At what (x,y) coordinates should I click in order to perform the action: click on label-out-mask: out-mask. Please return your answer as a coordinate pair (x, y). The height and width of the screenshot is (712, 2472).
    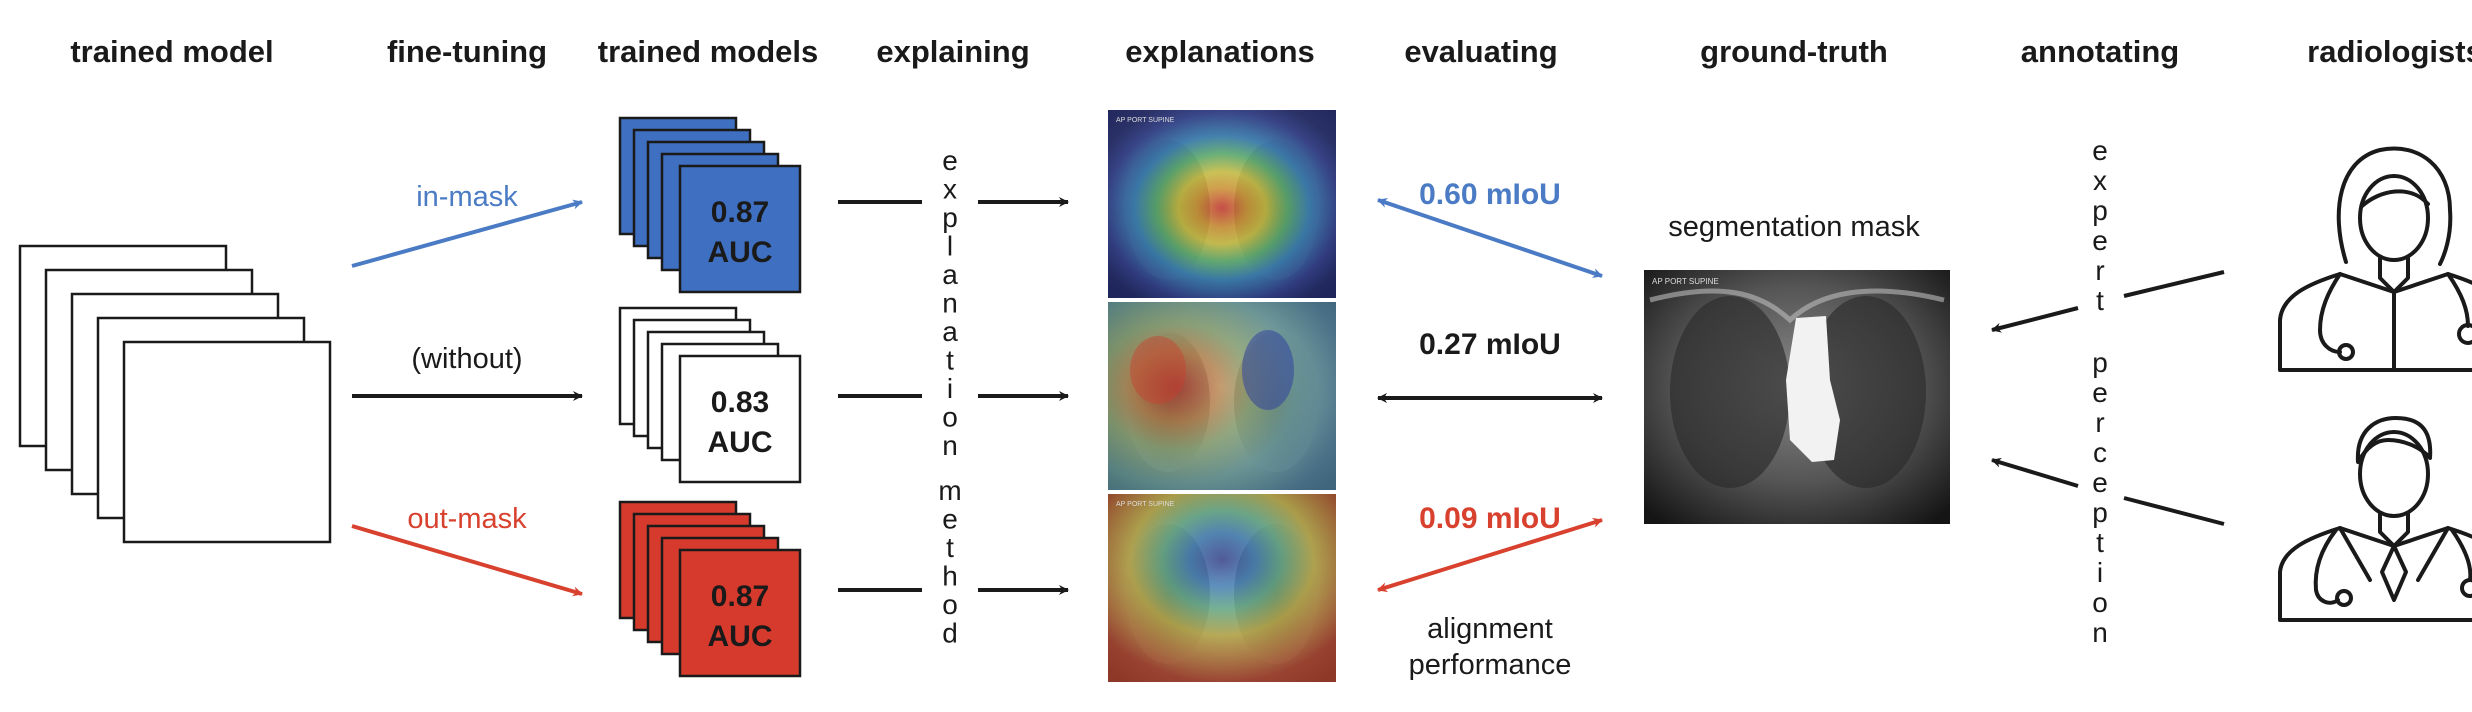
    Looking at the image, I should click on (467, 519).